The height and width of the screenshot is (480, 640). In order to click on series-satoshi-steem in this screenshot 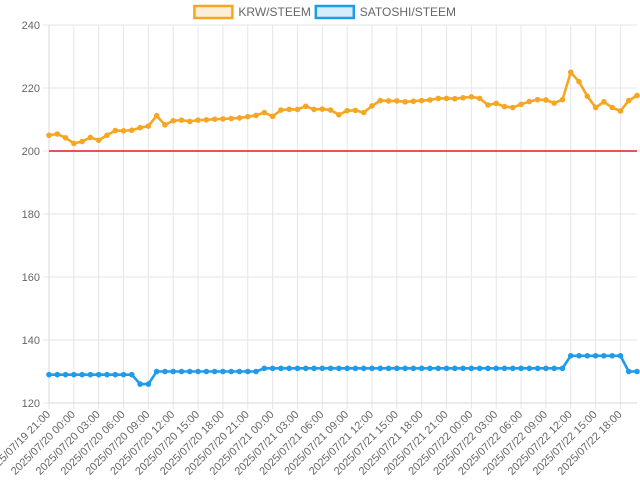, I will do `click(343, 369)`.